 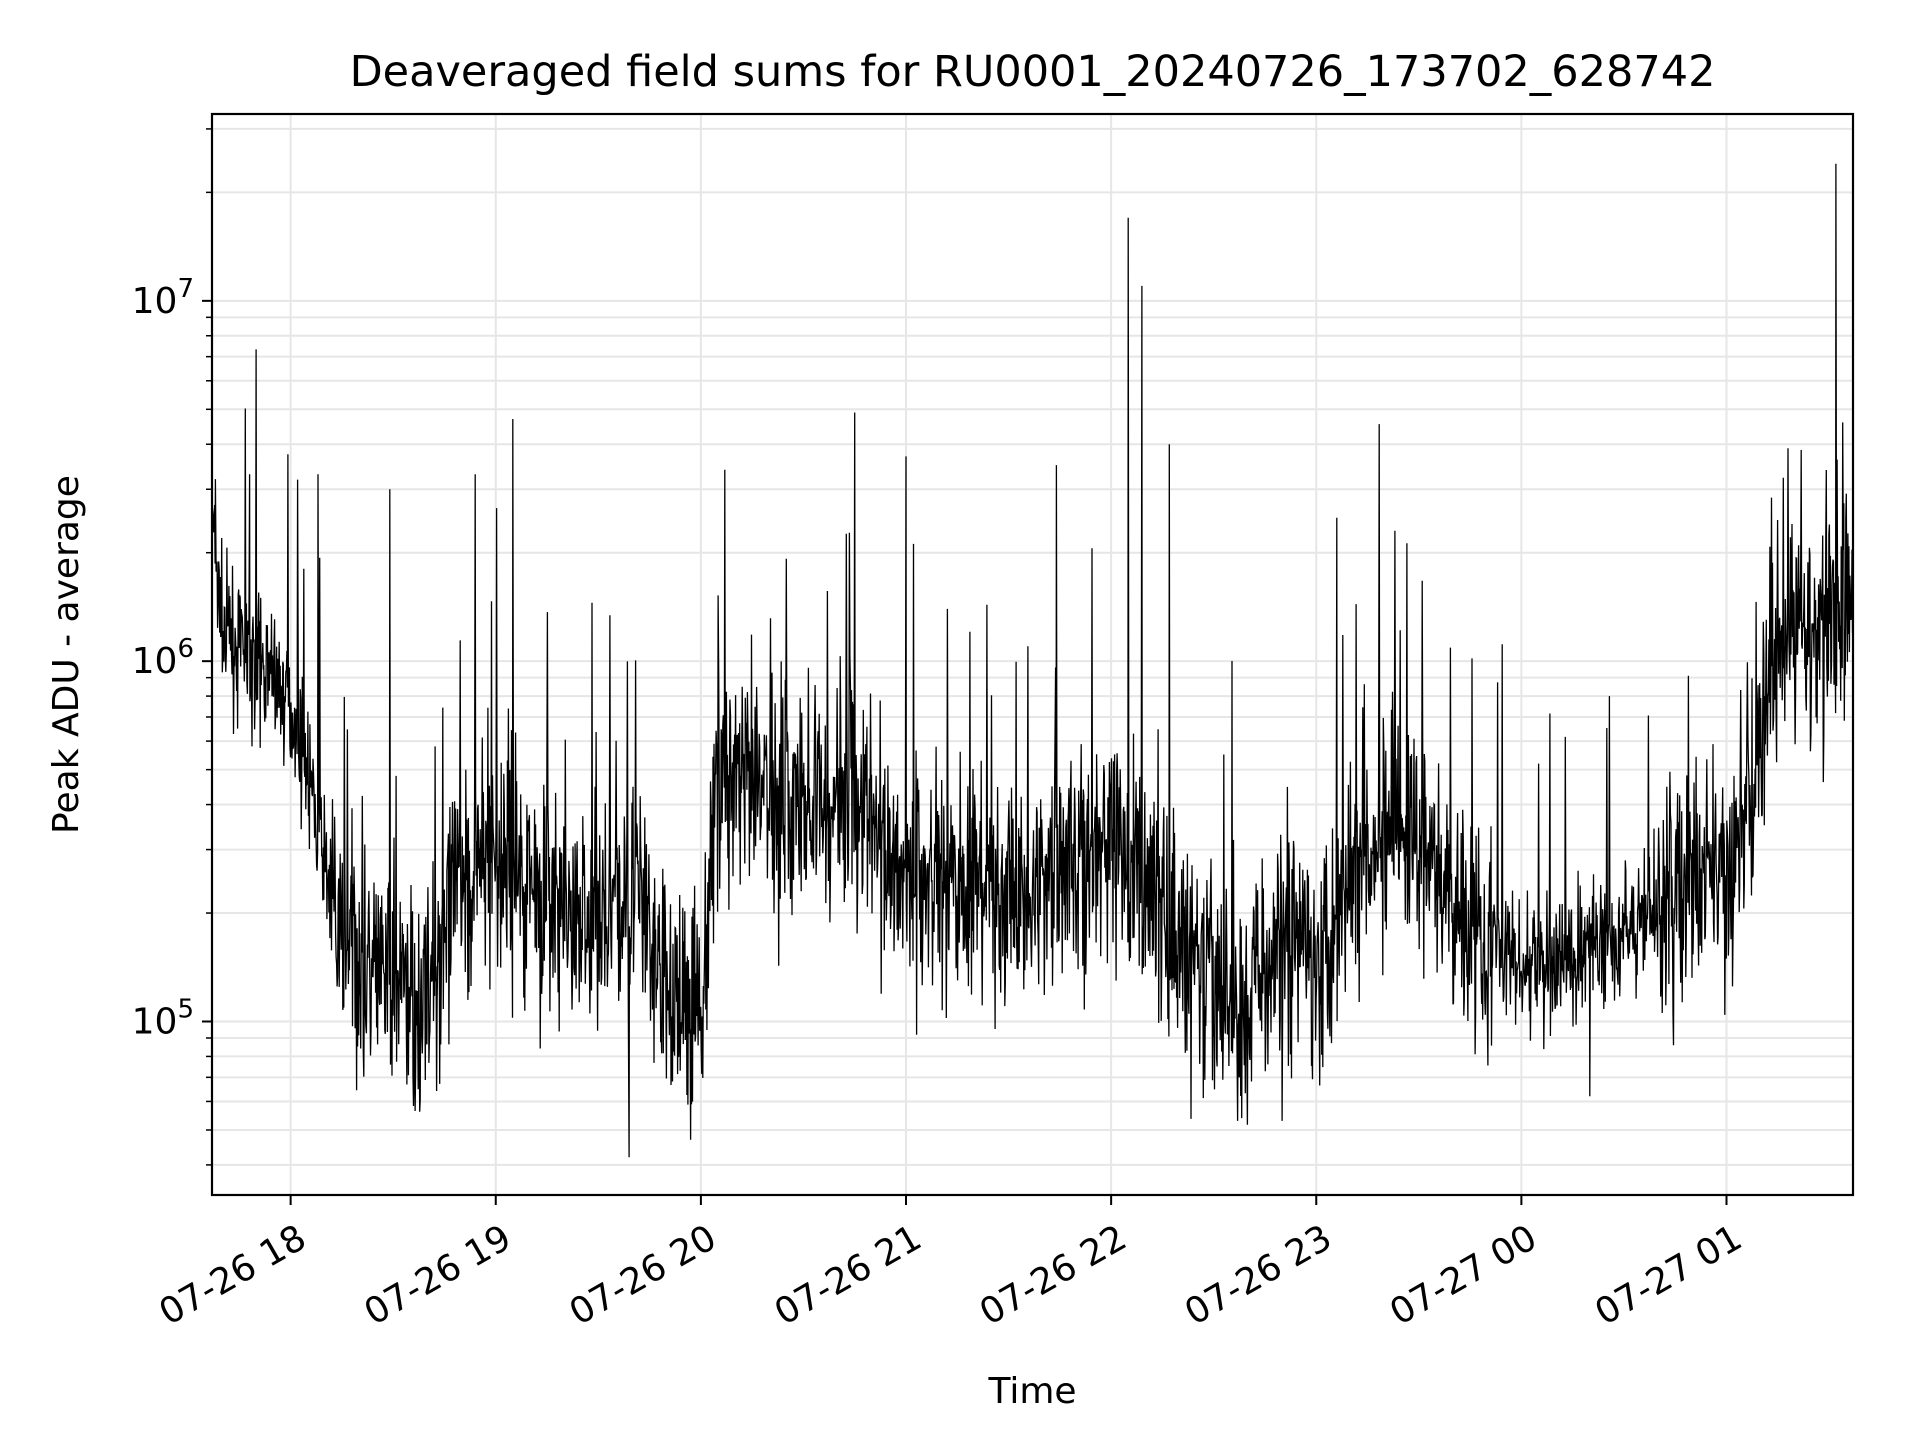 What do you see at coordinates (1463, 1275) in the screenshot?
I see `x-tick-label: 07-27 00` at bounding box center [1463, 1275].